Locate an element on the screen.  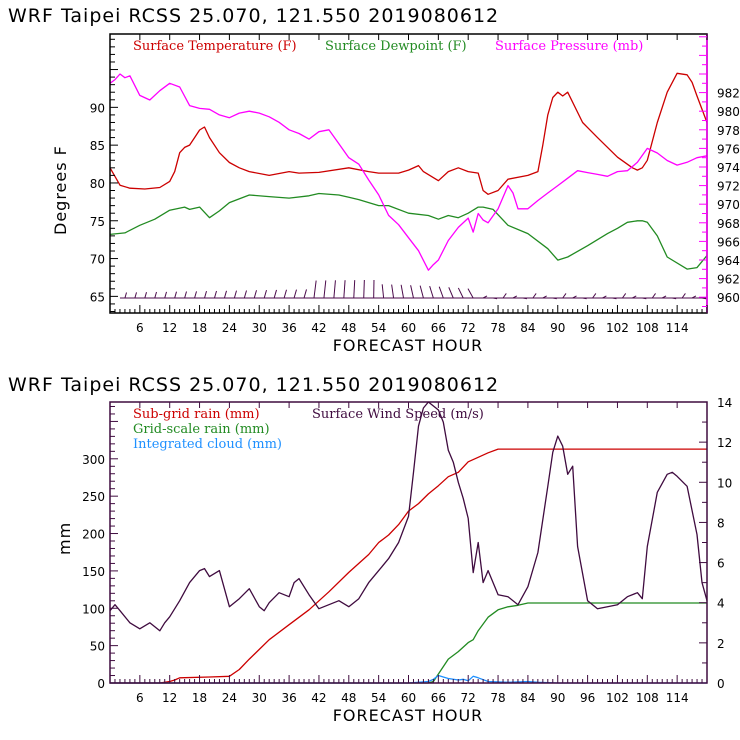
y-tick-label: 0 is located at coordinates (101, 684).